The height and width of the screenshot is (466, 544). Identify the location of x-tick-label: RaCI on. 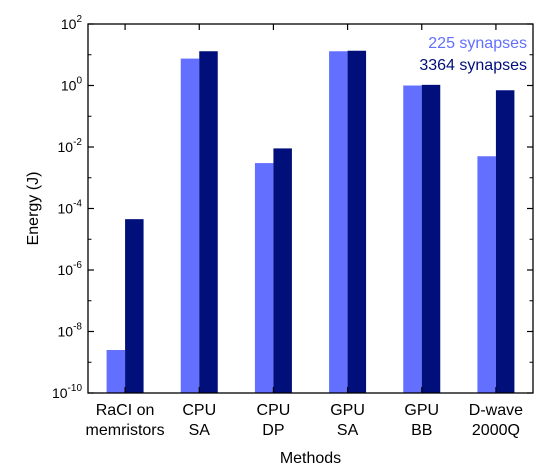
(125, 410).